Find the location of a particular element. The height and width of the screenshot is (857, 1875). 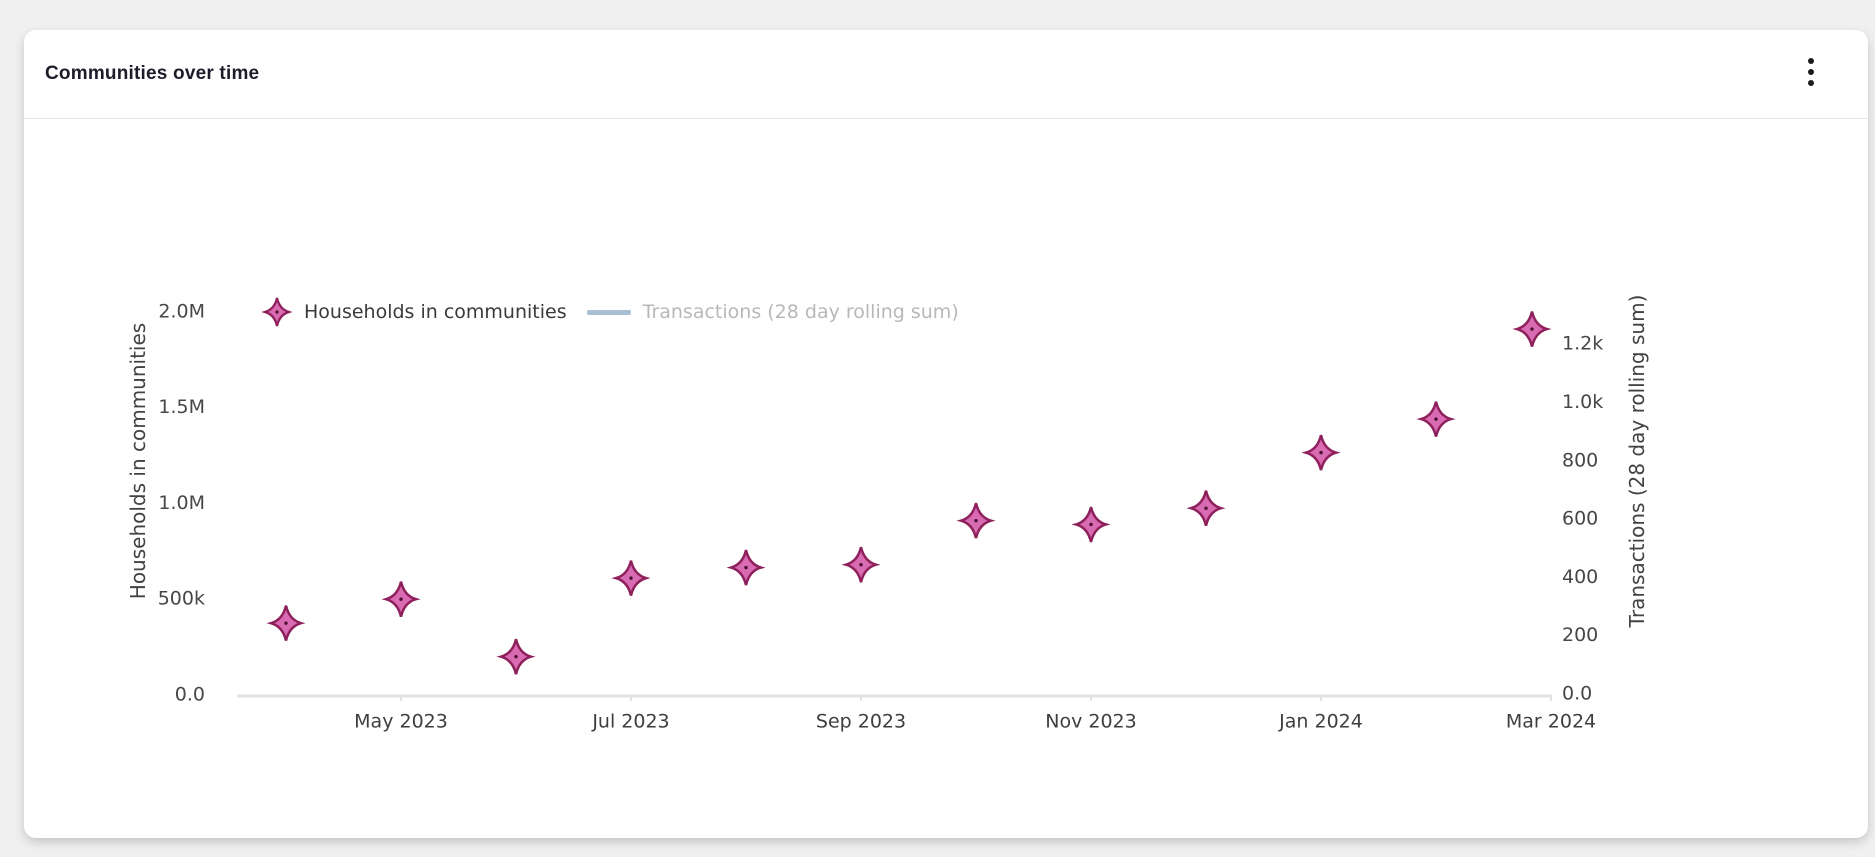

y-right-axis-title: Transactions (28 day rolling sum) is located at coordinates (1637, 462).